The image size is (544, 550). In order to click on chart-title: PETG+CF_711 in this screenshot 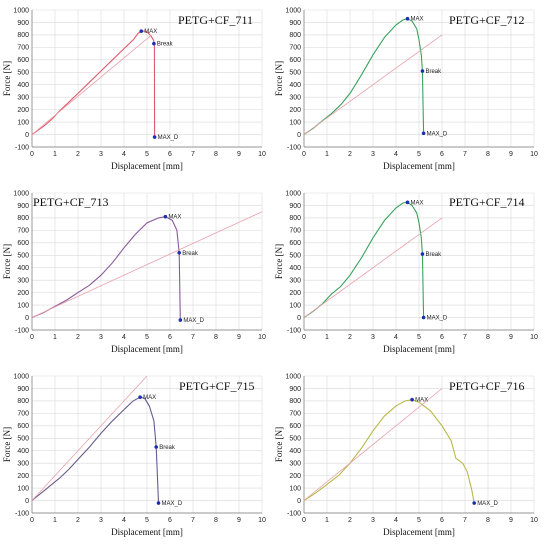, I will do `click(215, 20)`.